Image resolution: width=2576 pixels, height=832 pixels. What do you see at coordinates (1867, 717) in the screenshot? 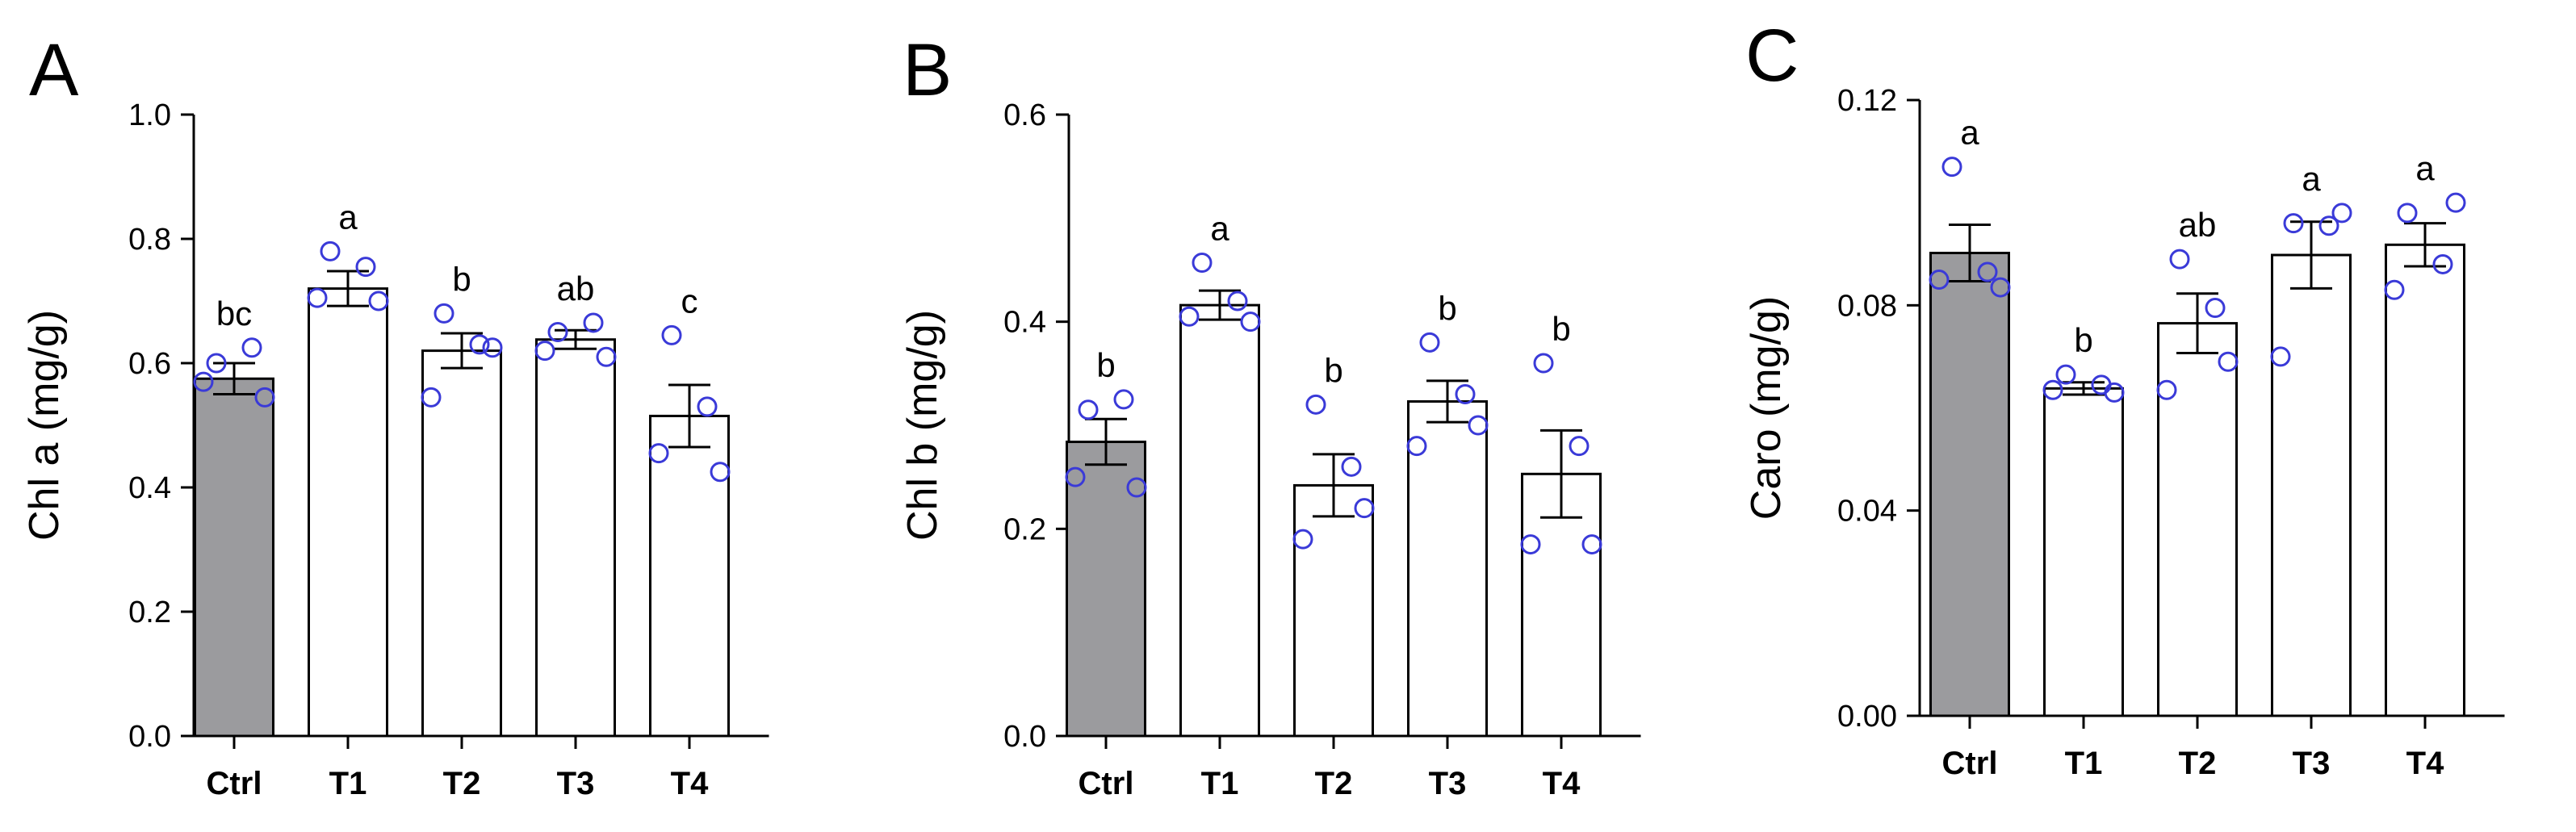
I see `y-tick-label: 0.00` at bounding box center [1867, 717].